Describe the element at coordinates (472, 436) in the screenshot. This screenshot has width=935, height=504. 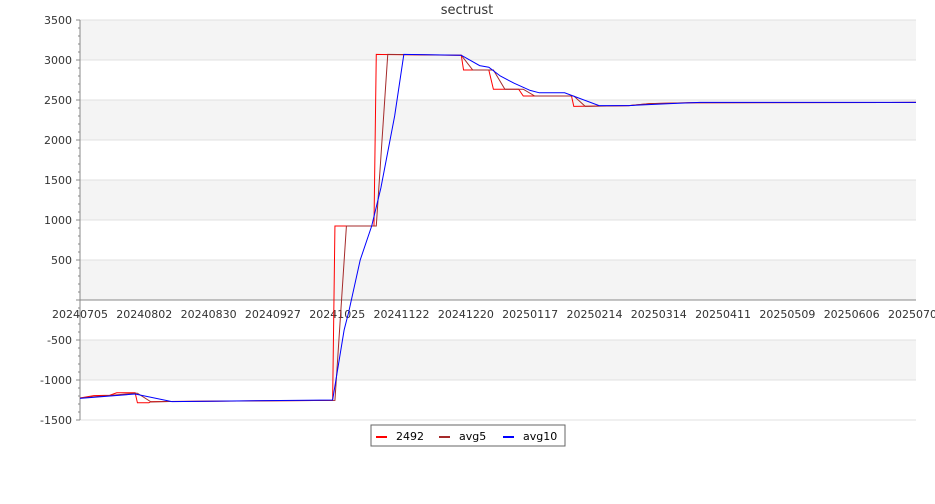
I see `legend-label: avg5` at that location.